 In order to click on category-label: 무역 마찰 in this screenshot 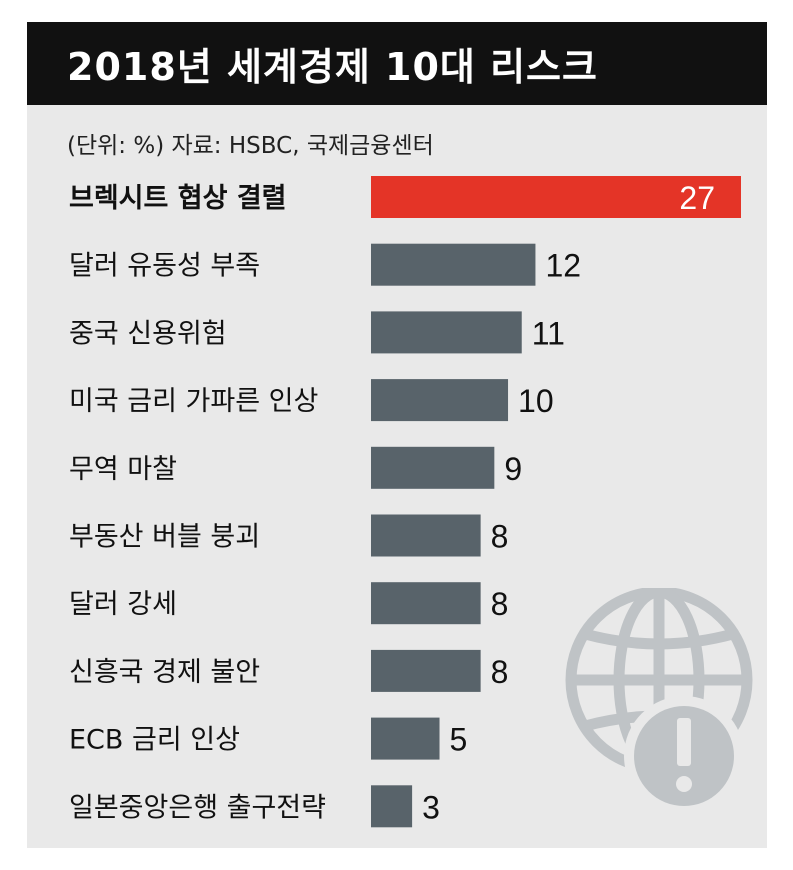, I will do `click(123, 469)`.